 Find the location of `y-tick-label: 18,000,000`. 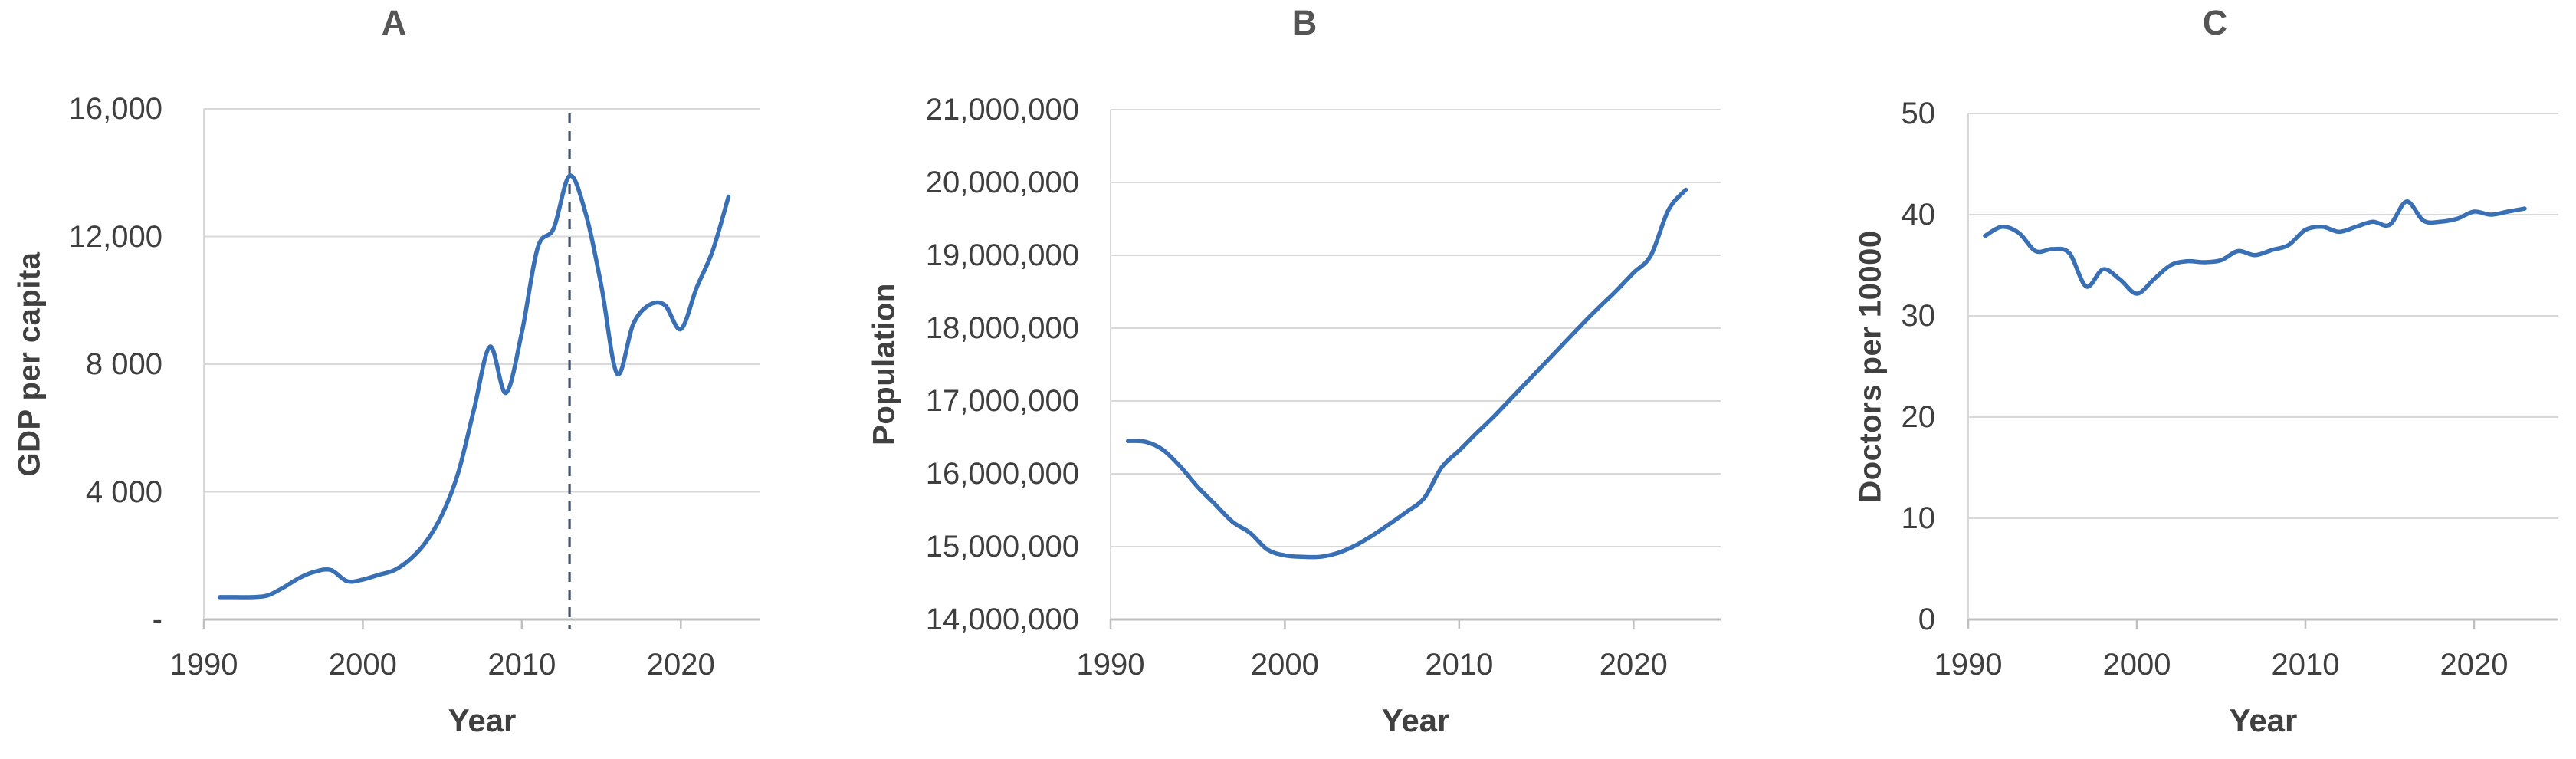

y-tick-label: 18,000,000 is located at coordinates (1002, 328).